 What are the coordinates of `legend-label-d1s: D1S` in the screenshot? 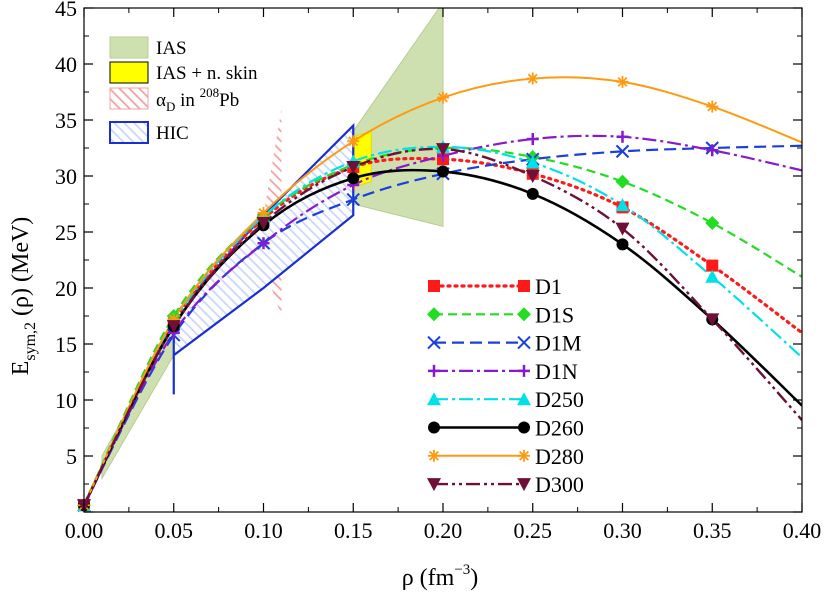 It's located at (554, 314).